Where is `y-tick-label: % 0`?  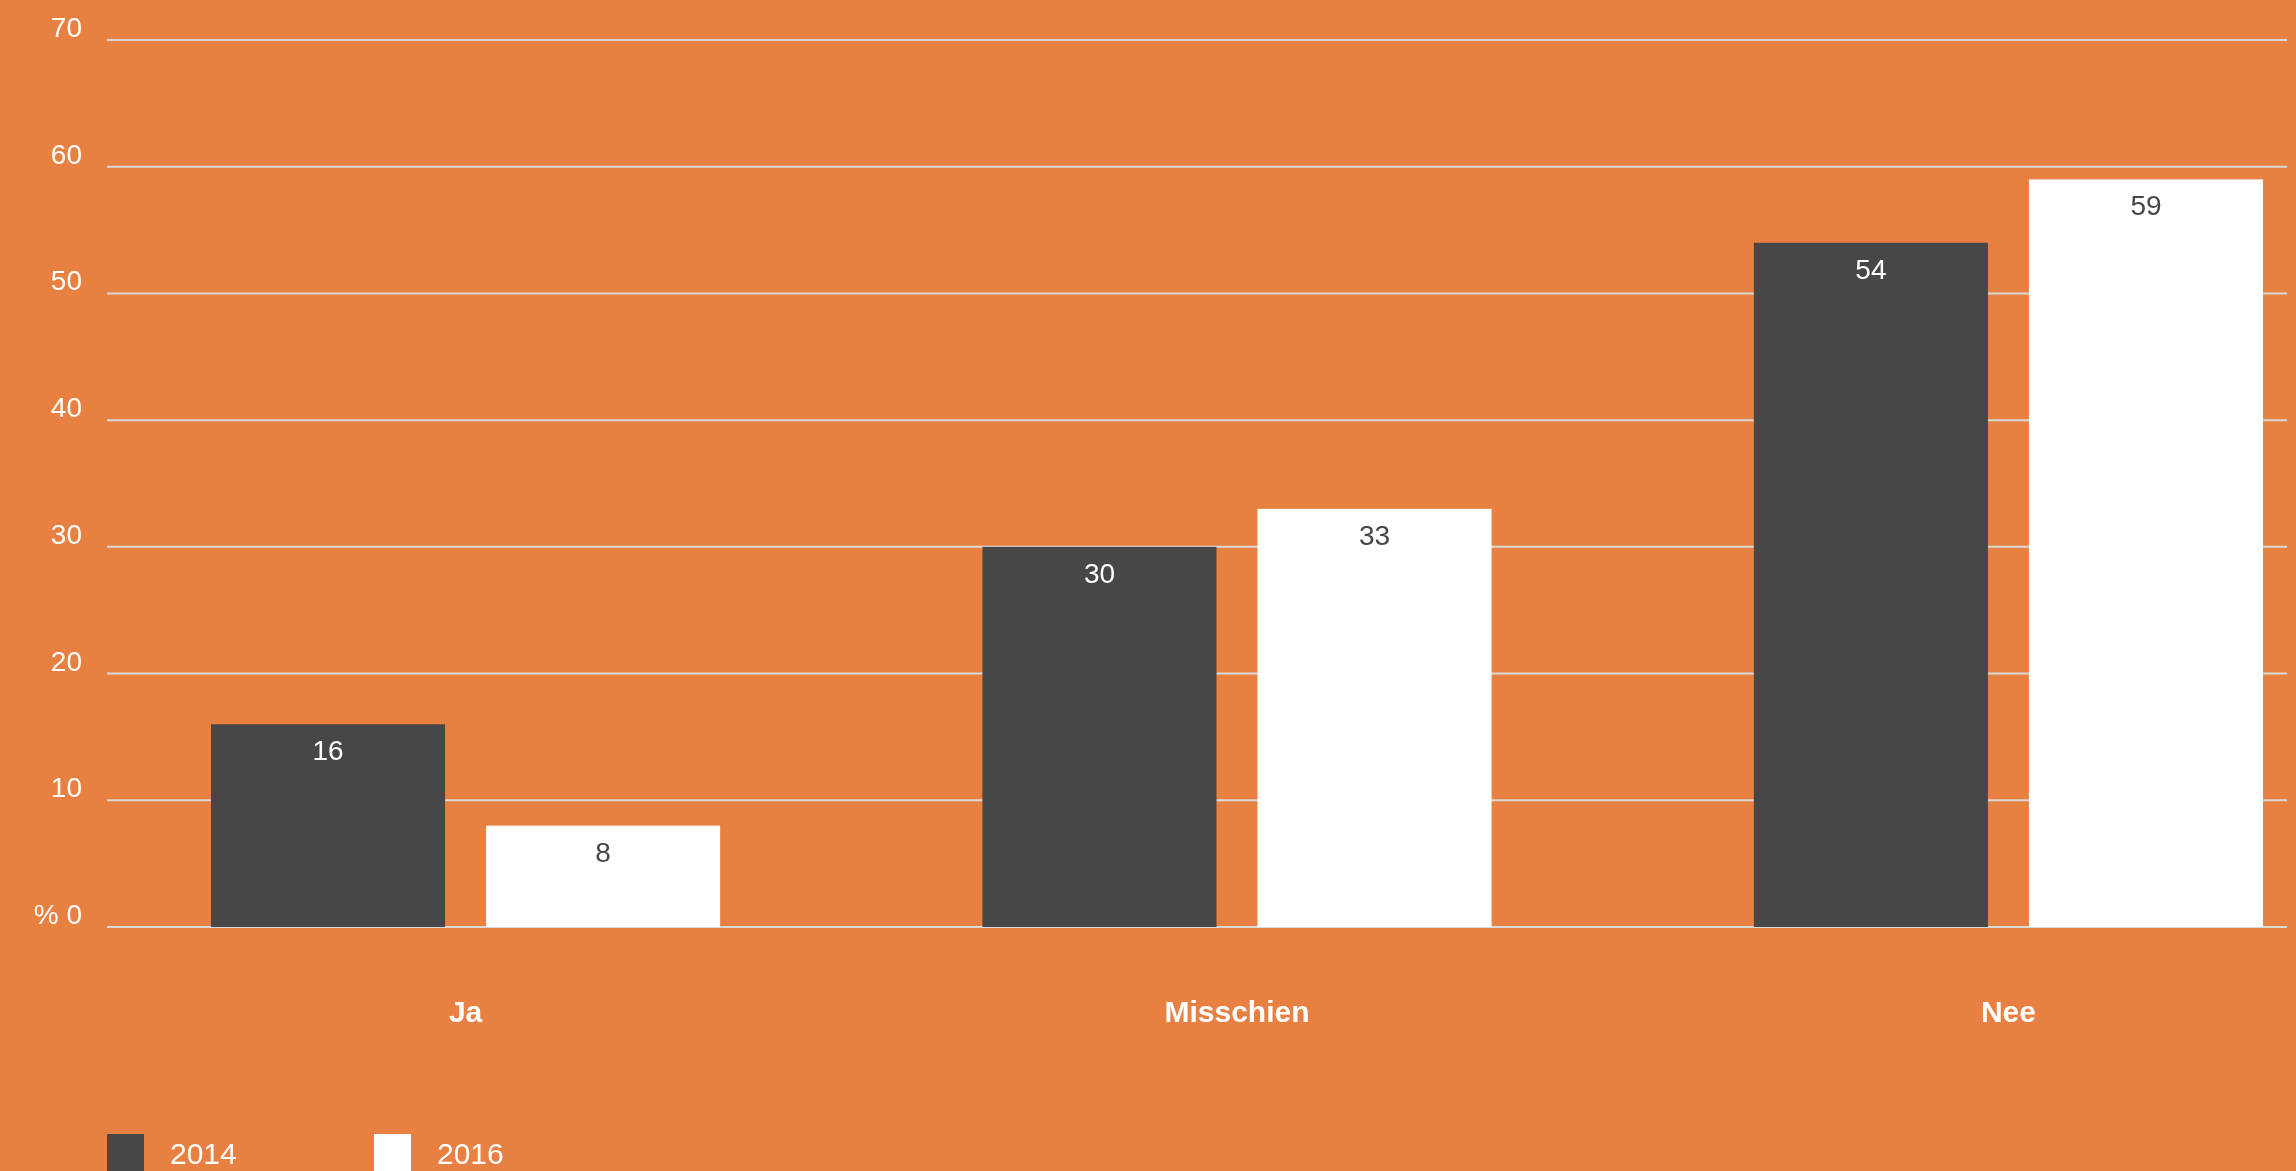
y-tick-label: % 0 is located at coordinates (57, 914).